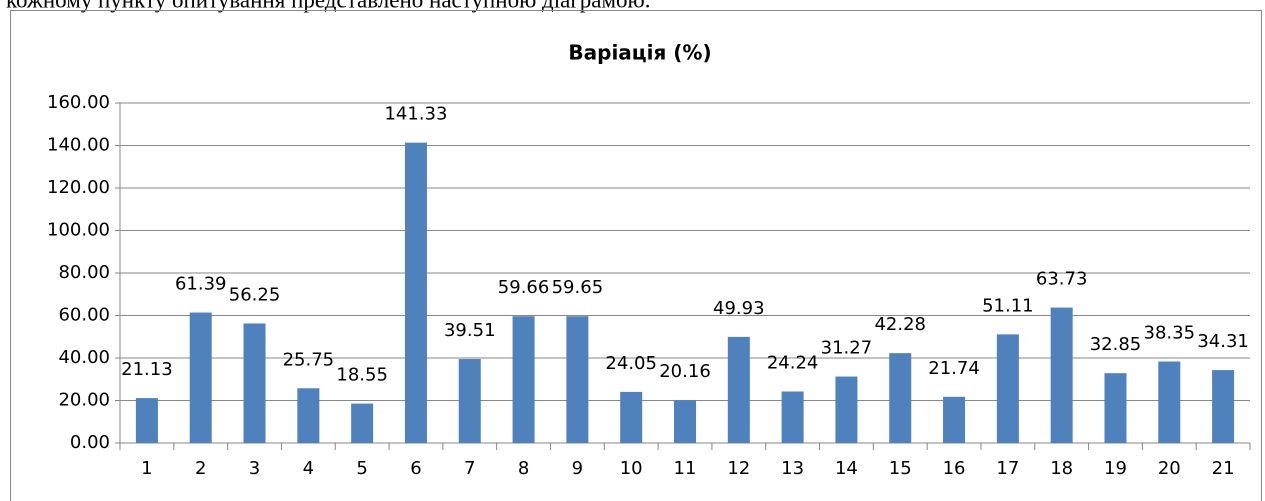 The image size is (1265, 501). I want to click on data-label: 21.74, so click(954, 368).